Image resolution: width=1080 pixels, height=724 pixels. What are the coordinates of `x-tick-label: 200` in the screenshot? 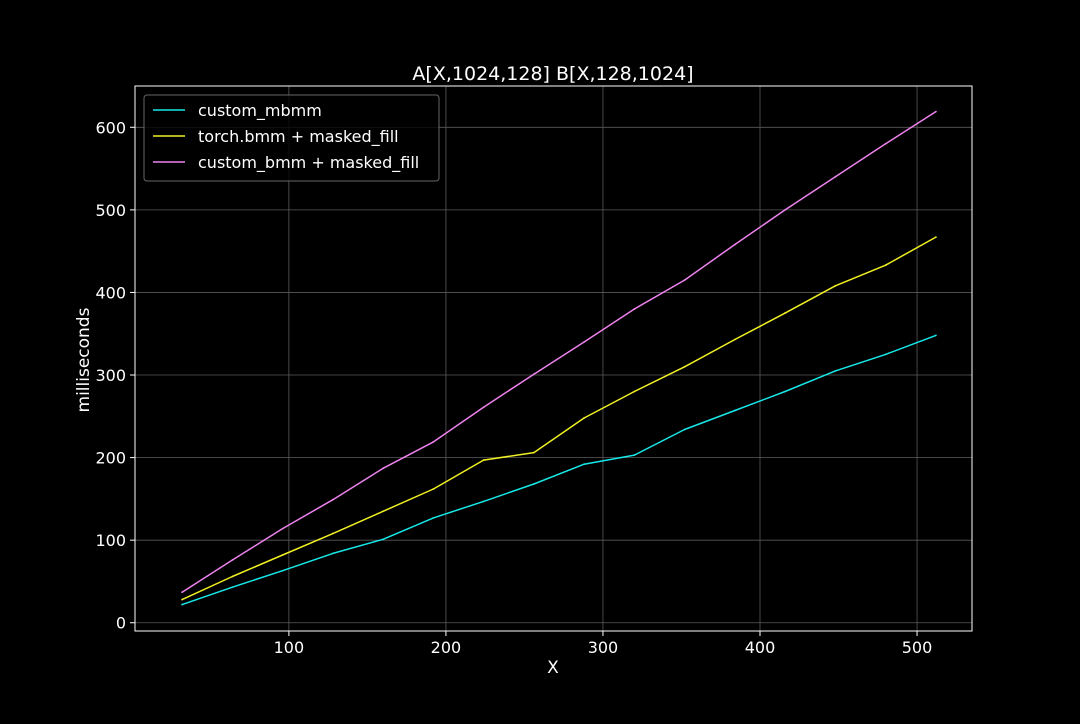 It's located at (446, 647).